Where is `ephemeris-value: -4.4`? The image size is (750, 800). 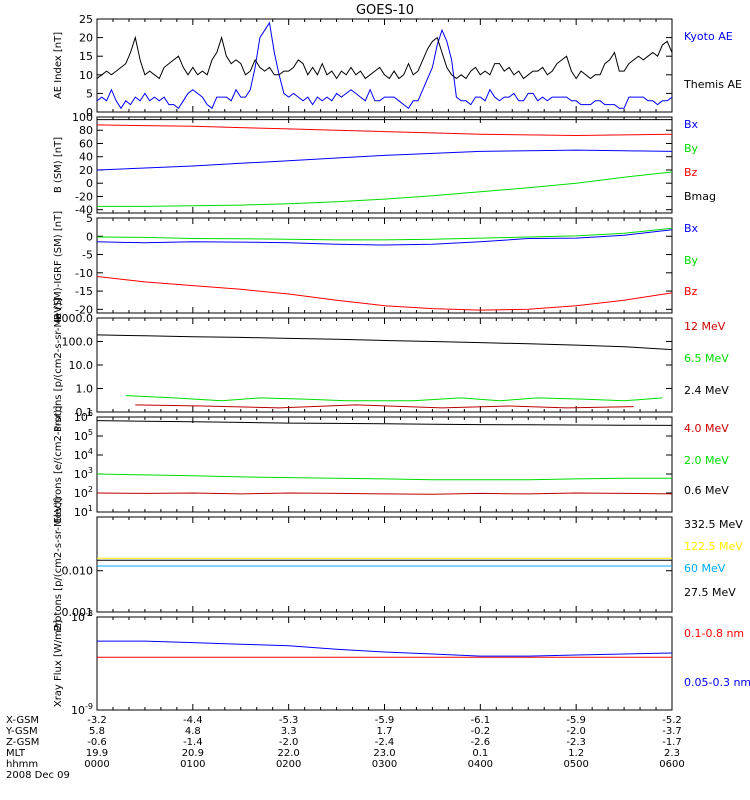 ephemeris-value: -4.4 is located at coordinates (193, 720).